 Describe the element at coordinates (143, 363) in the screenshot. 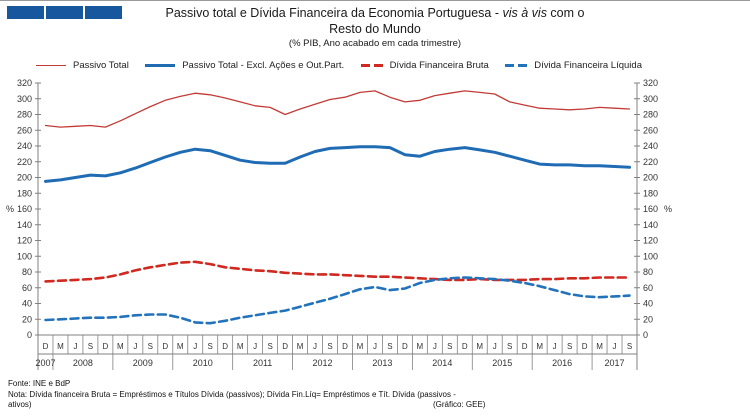

I see `svg-text: 2009` at that location.